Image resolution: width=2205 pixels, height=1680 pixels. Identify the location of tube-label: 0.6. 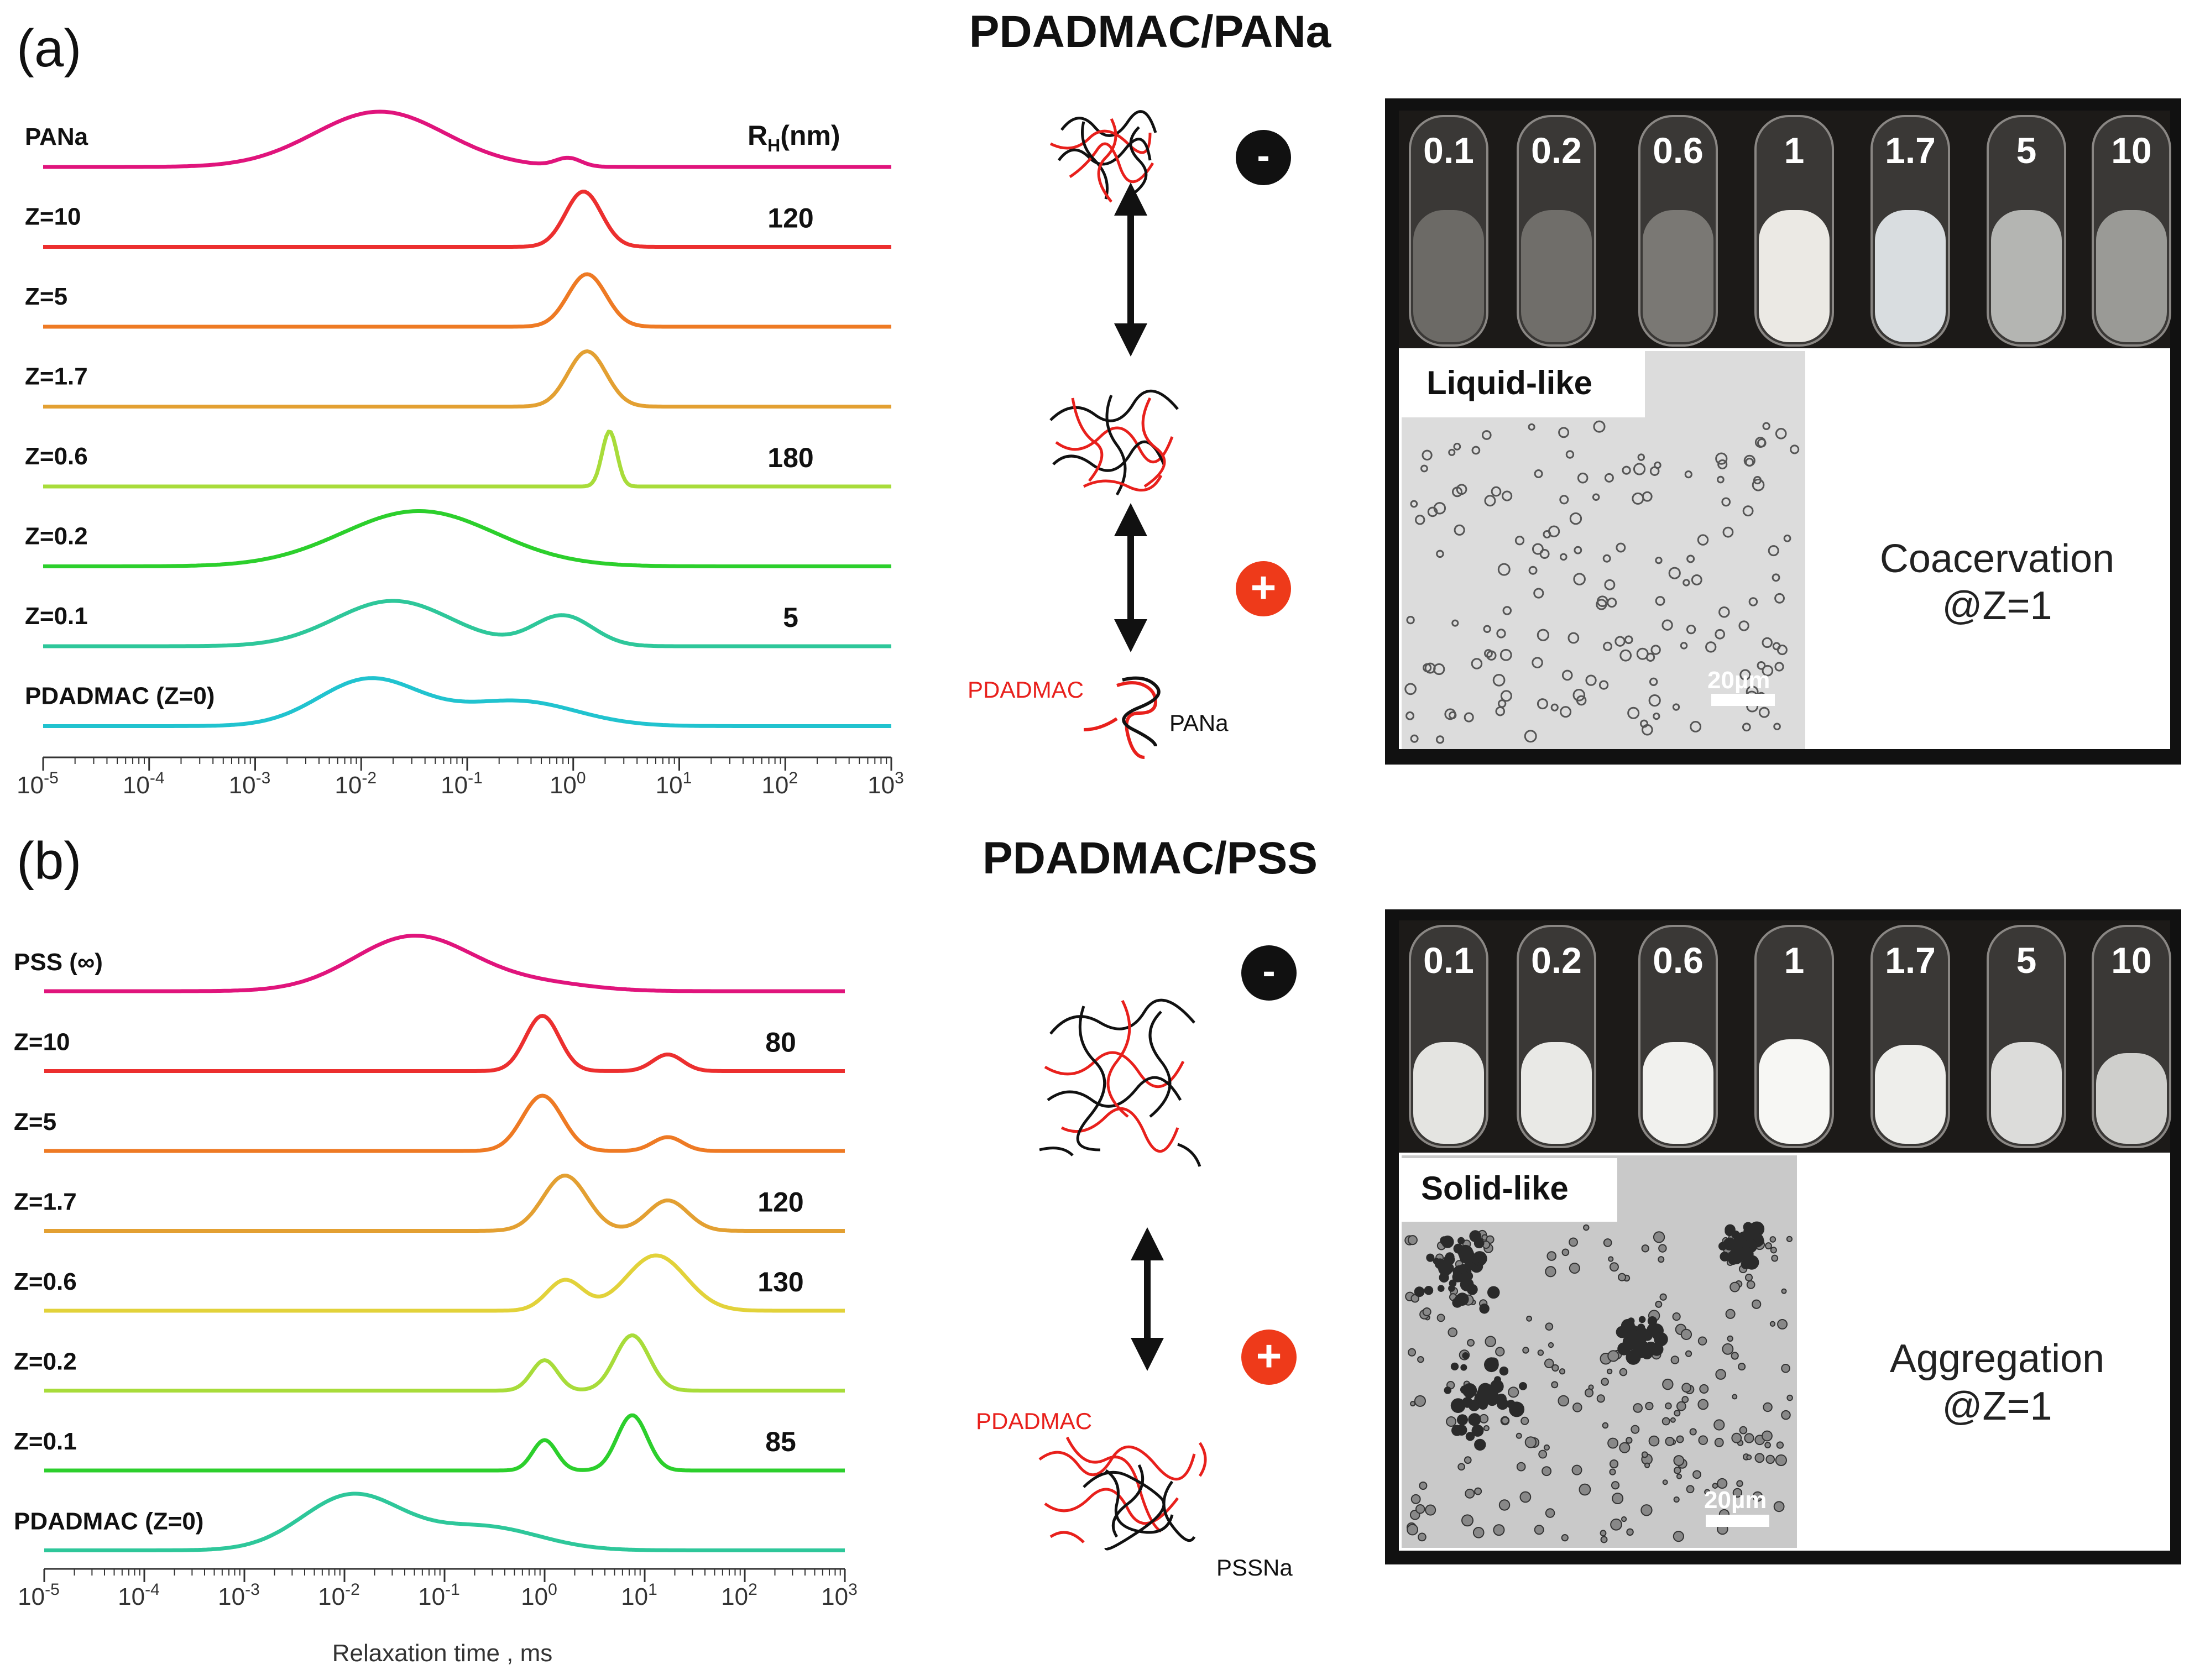
(1678, 150).